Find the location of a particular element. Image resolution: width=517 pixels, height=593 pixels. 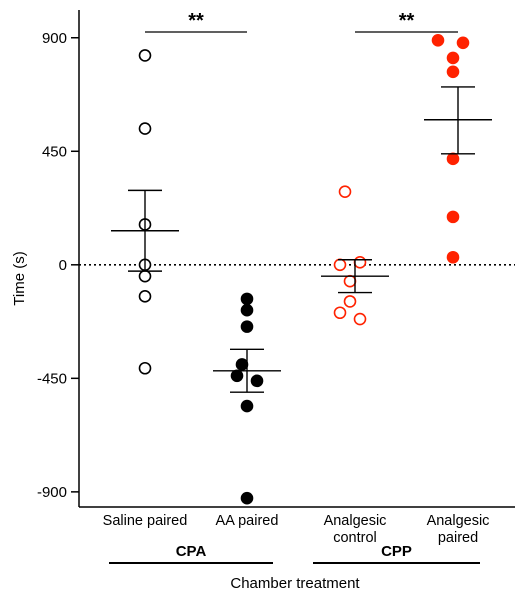

category-label: Analgesic control is located at coordinates (355, 529).